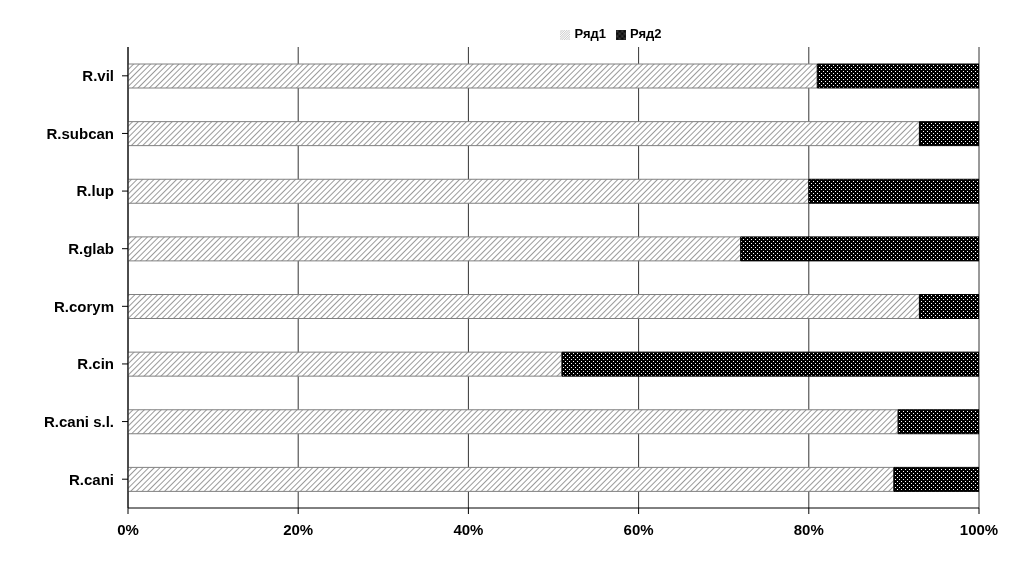  Describe the element at coordinates (78, 421) in the screenshot. I see `y-tick-label: R.cani s.l.` at that location.